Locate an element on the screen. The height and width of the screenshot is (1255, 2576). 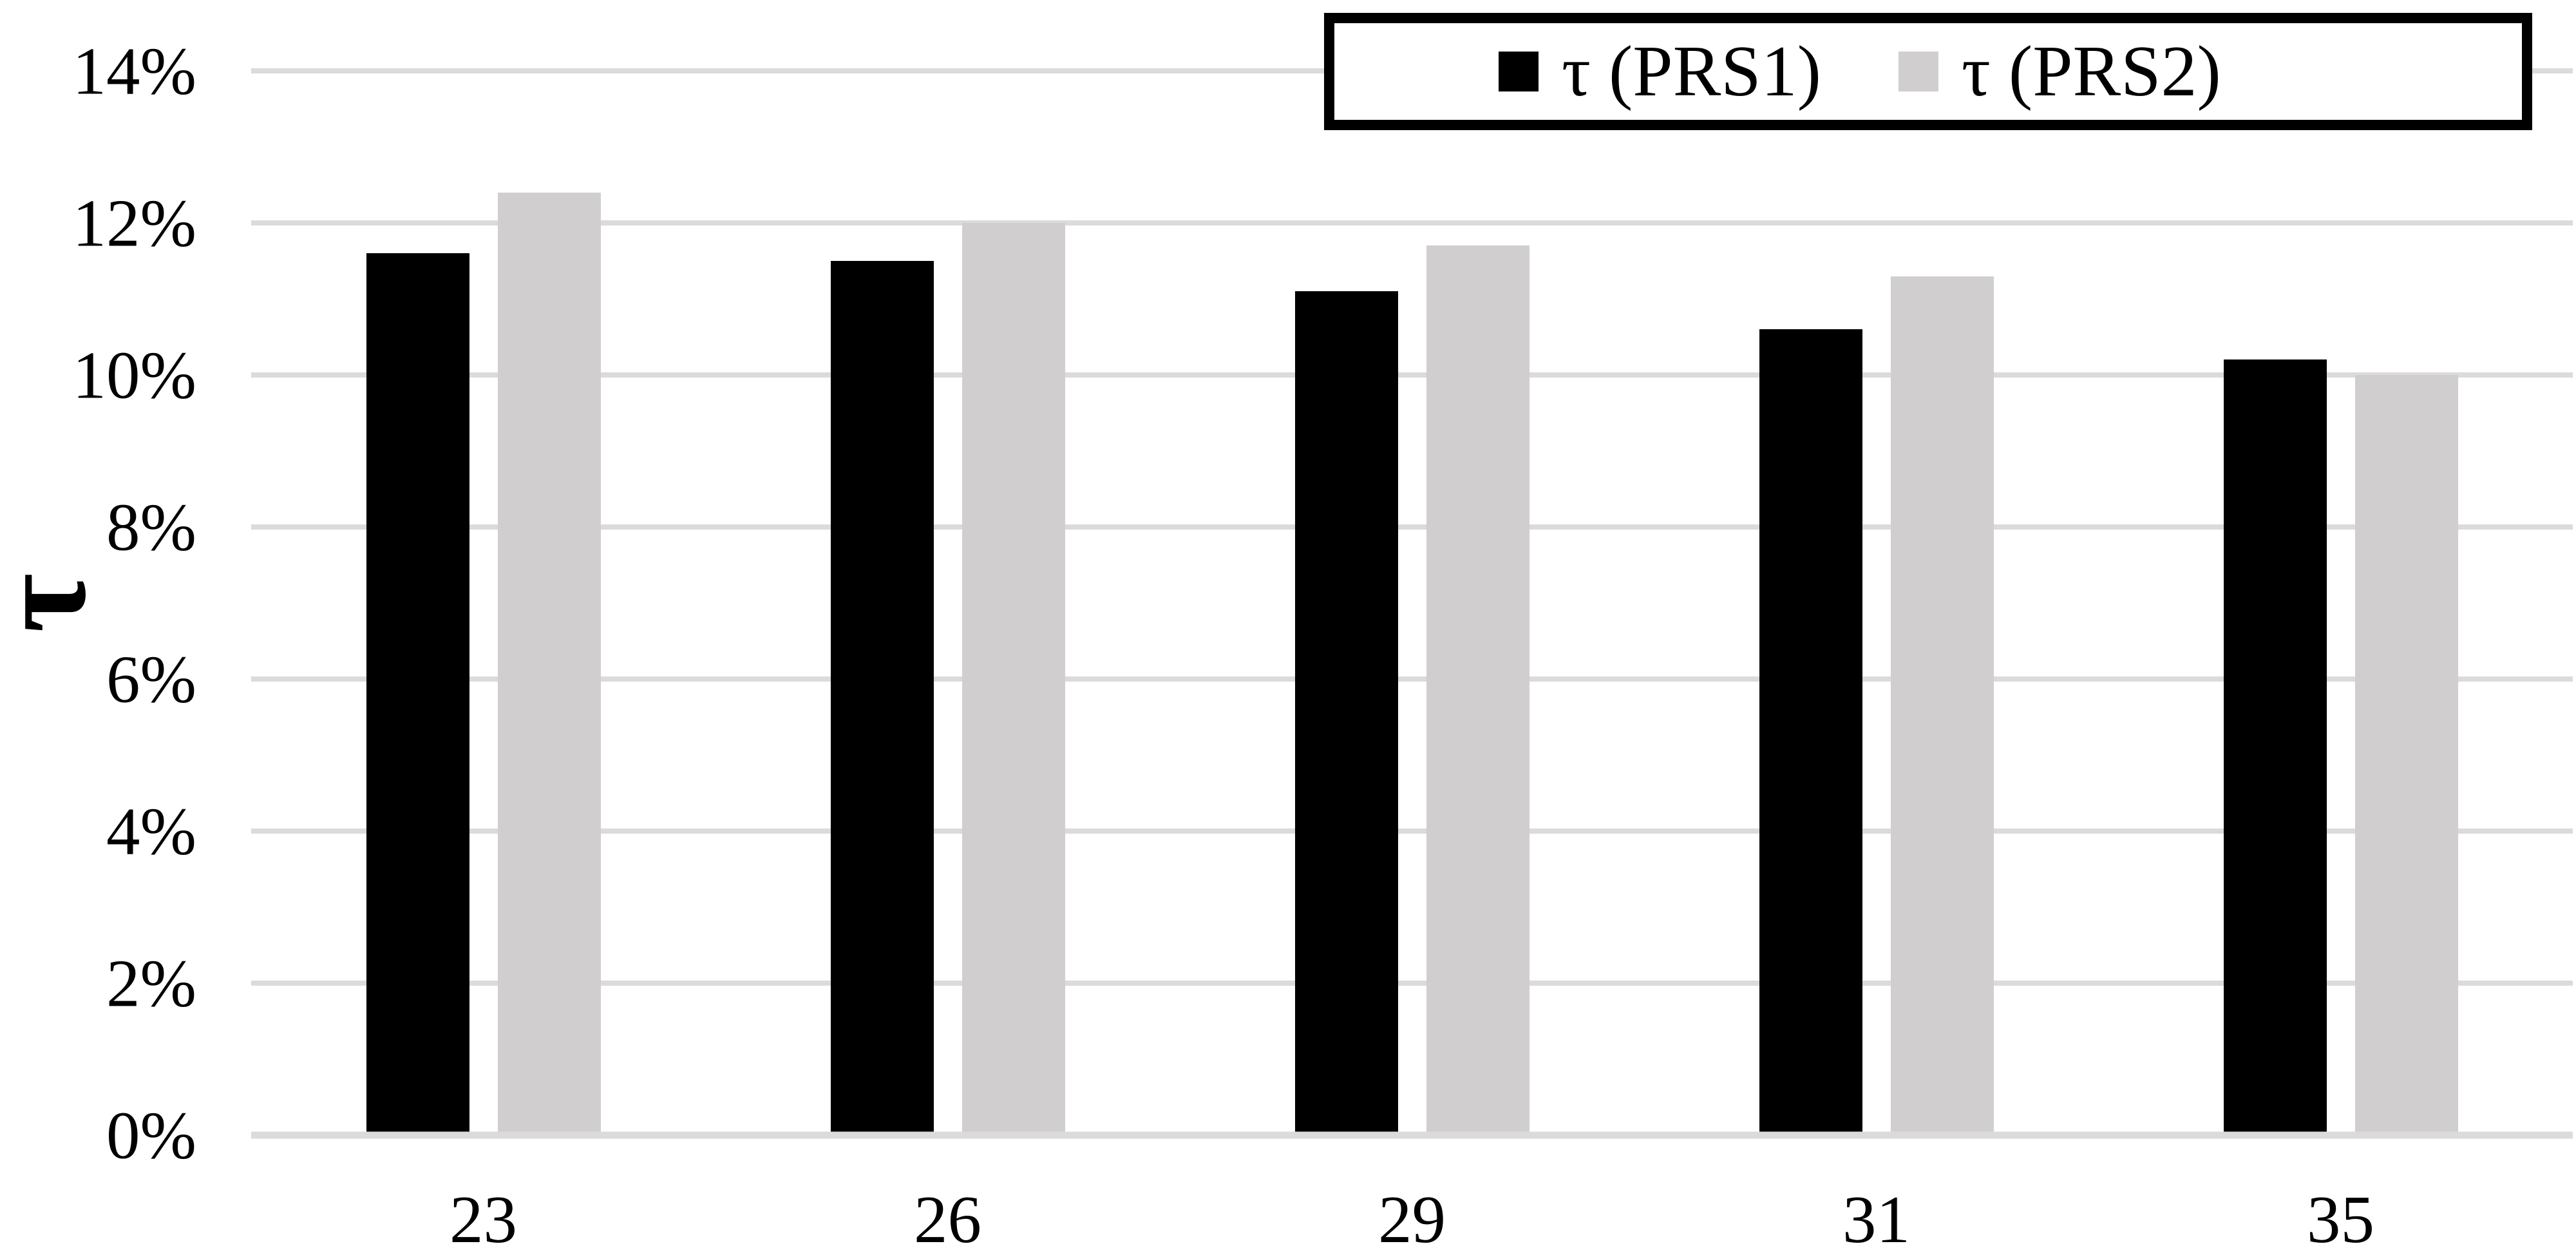
x-tick-label: 23 is located at coordinates (483, 1218).